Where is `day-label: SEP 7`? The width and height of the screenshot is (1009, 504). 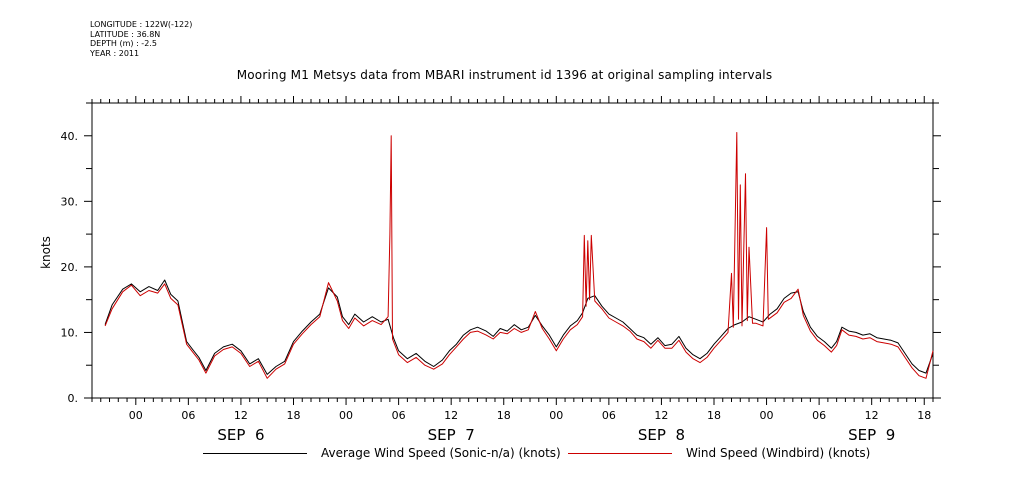 day-label: SEP 7 is located at coordinates (451, 435).